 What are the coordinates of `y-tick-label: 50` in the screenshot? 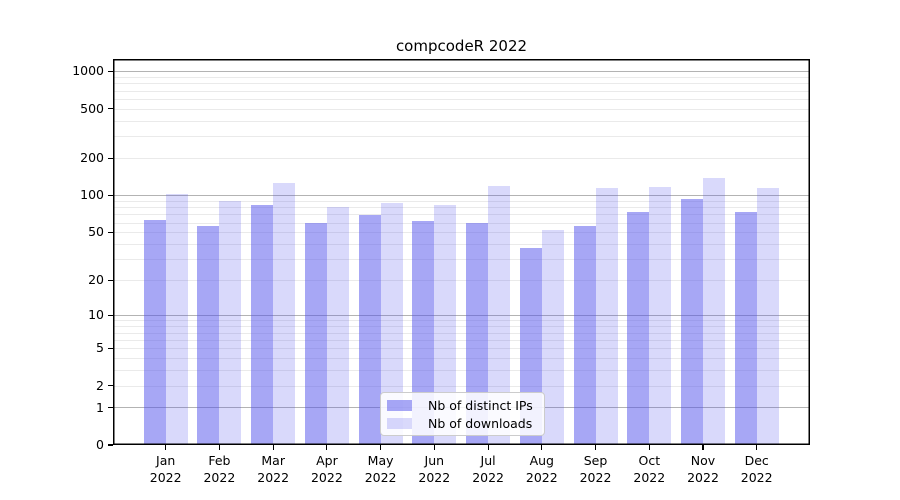 It's located at (96, 232).